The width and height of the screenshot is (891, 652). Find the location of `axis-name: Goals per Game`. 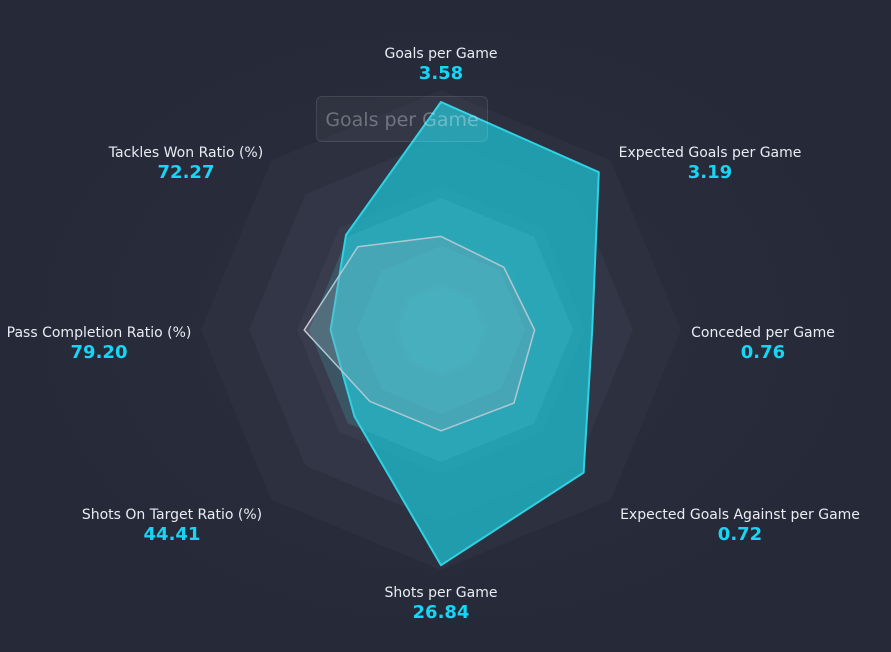

axis-name: Goals per Game is located at coordinates (441, 54).